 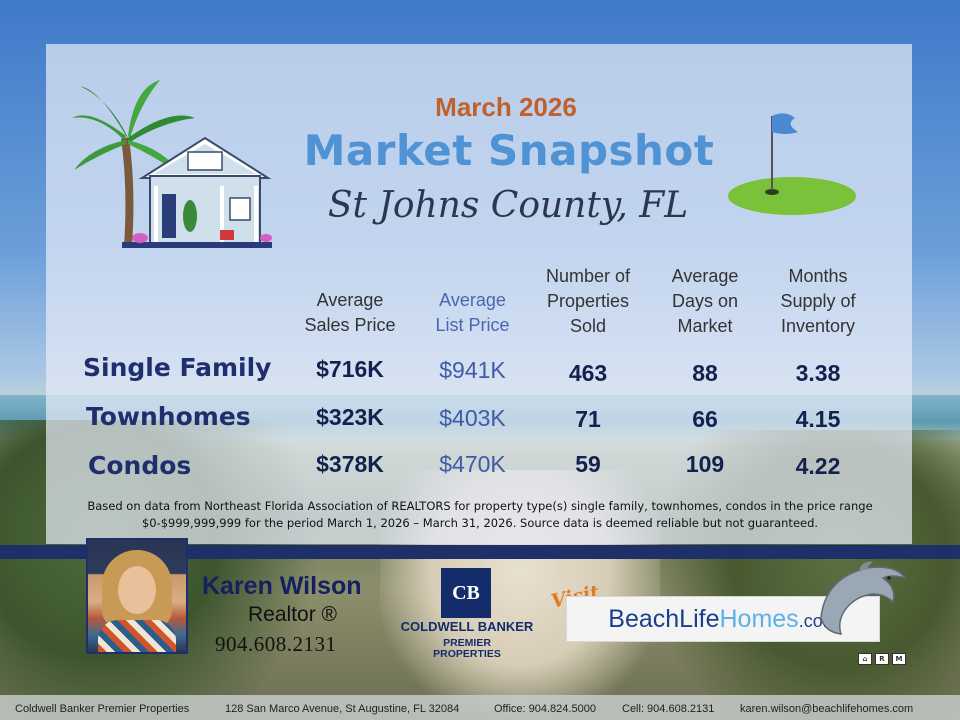 What do you see at coordinates (863, 598) in the screenshot?
I see `dolphin-icon` at bounding box center [863, 598].